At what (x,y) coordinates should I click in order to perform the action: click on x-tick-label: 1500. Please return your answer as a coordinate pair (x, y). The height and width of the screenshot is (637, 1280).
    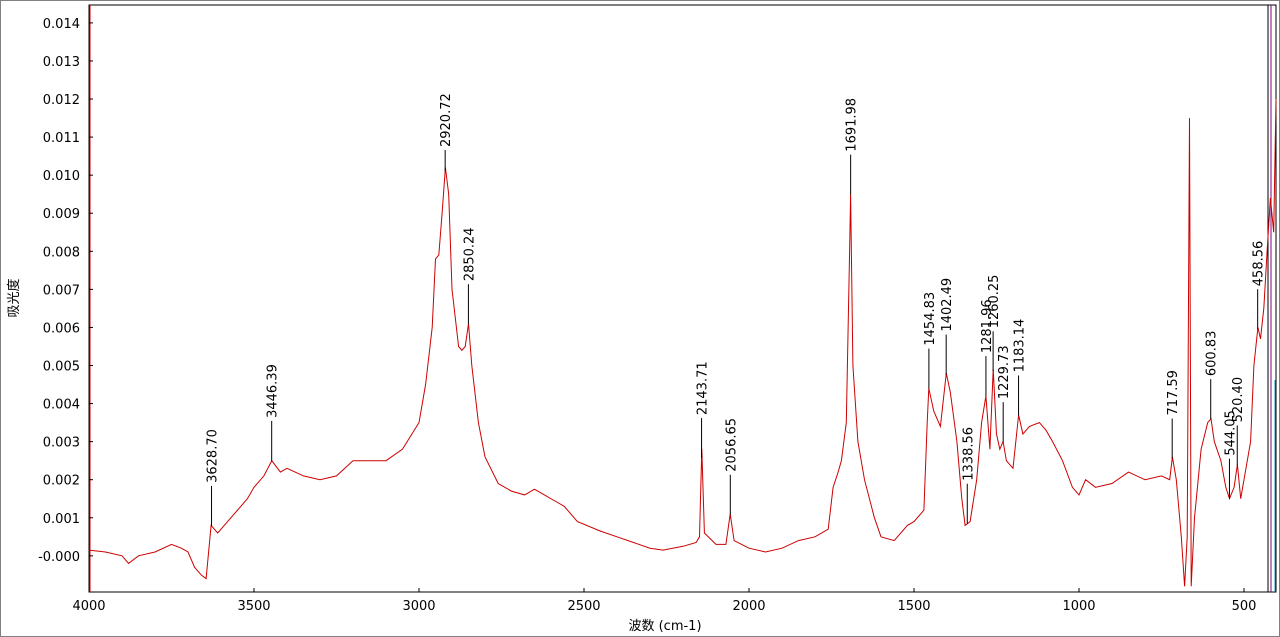
    Looking at the image, I should click on (913, 606).